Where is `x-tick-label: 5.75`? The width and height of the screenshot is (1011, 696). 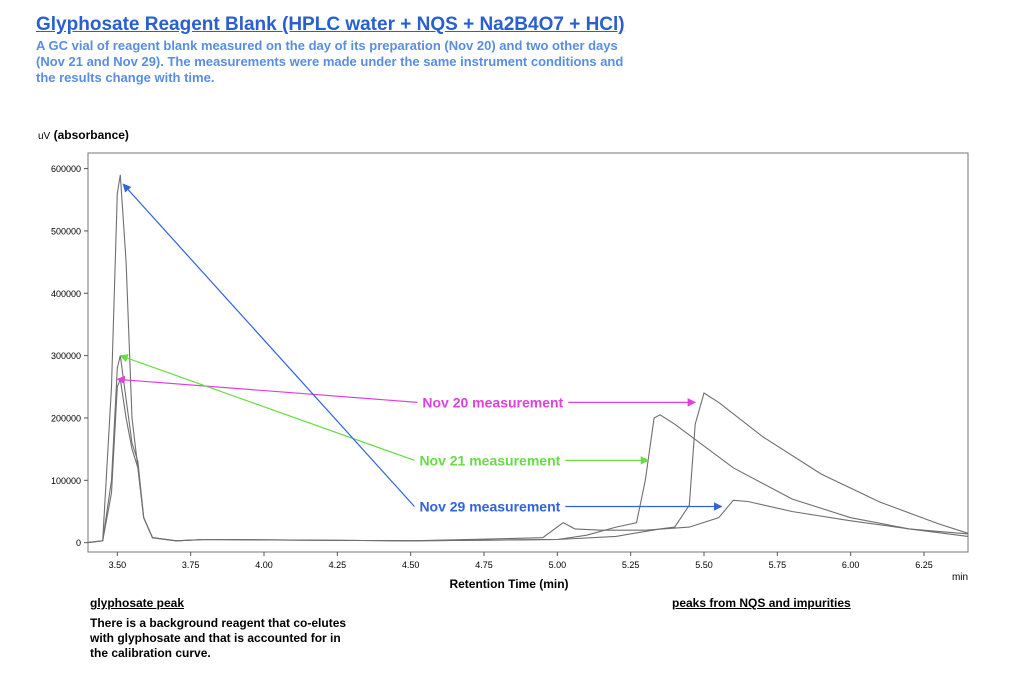
x-tick-label: 5.75 is located at coordinates (778, 565).